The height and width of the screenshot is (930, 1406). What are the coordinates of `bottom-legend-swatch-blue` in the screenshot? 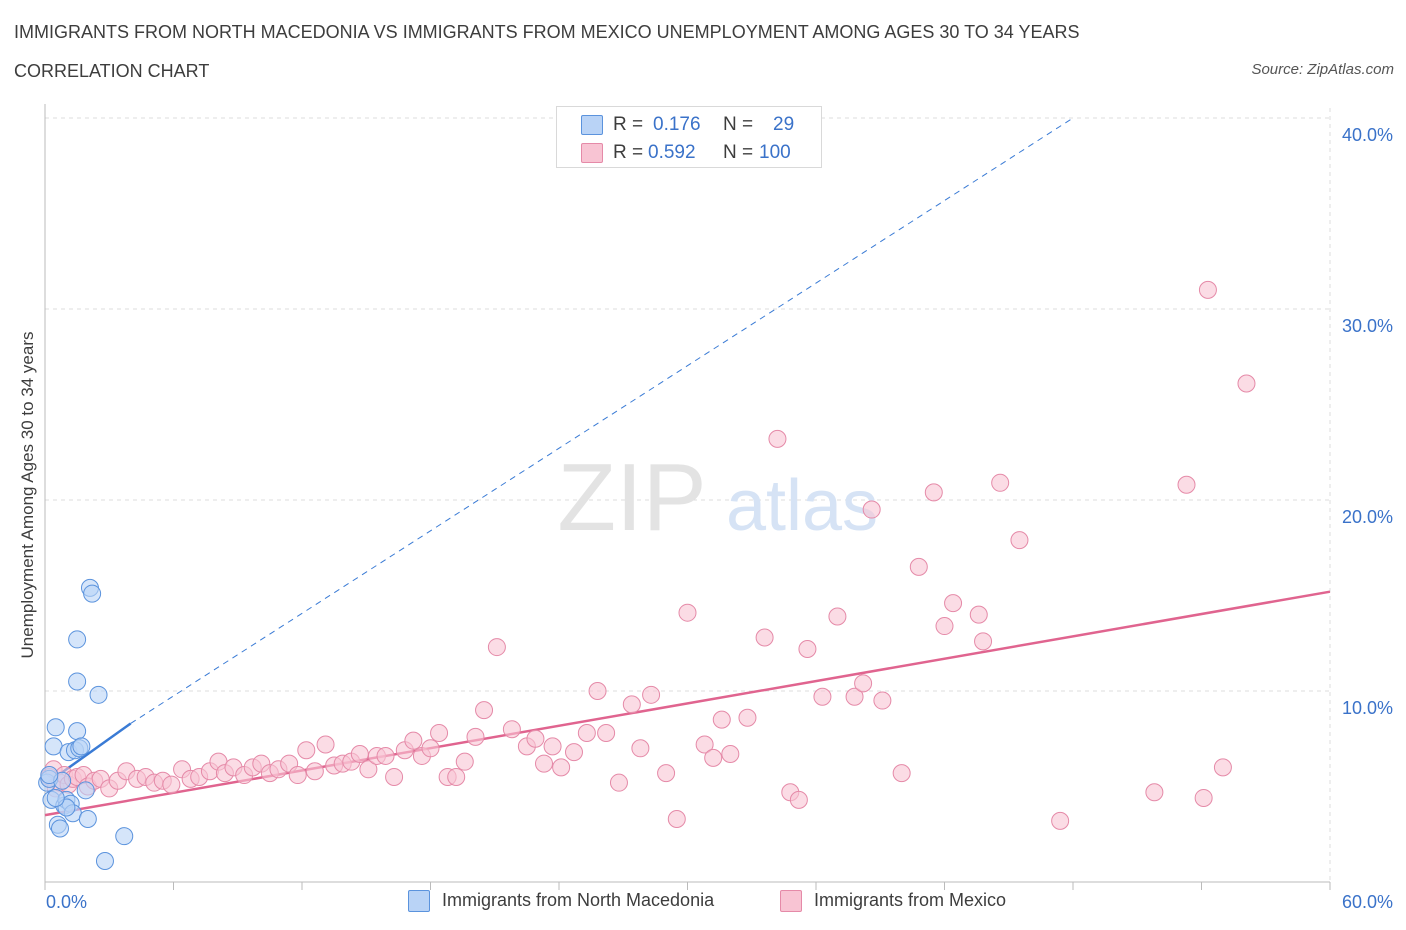 It's located at (419, 901).